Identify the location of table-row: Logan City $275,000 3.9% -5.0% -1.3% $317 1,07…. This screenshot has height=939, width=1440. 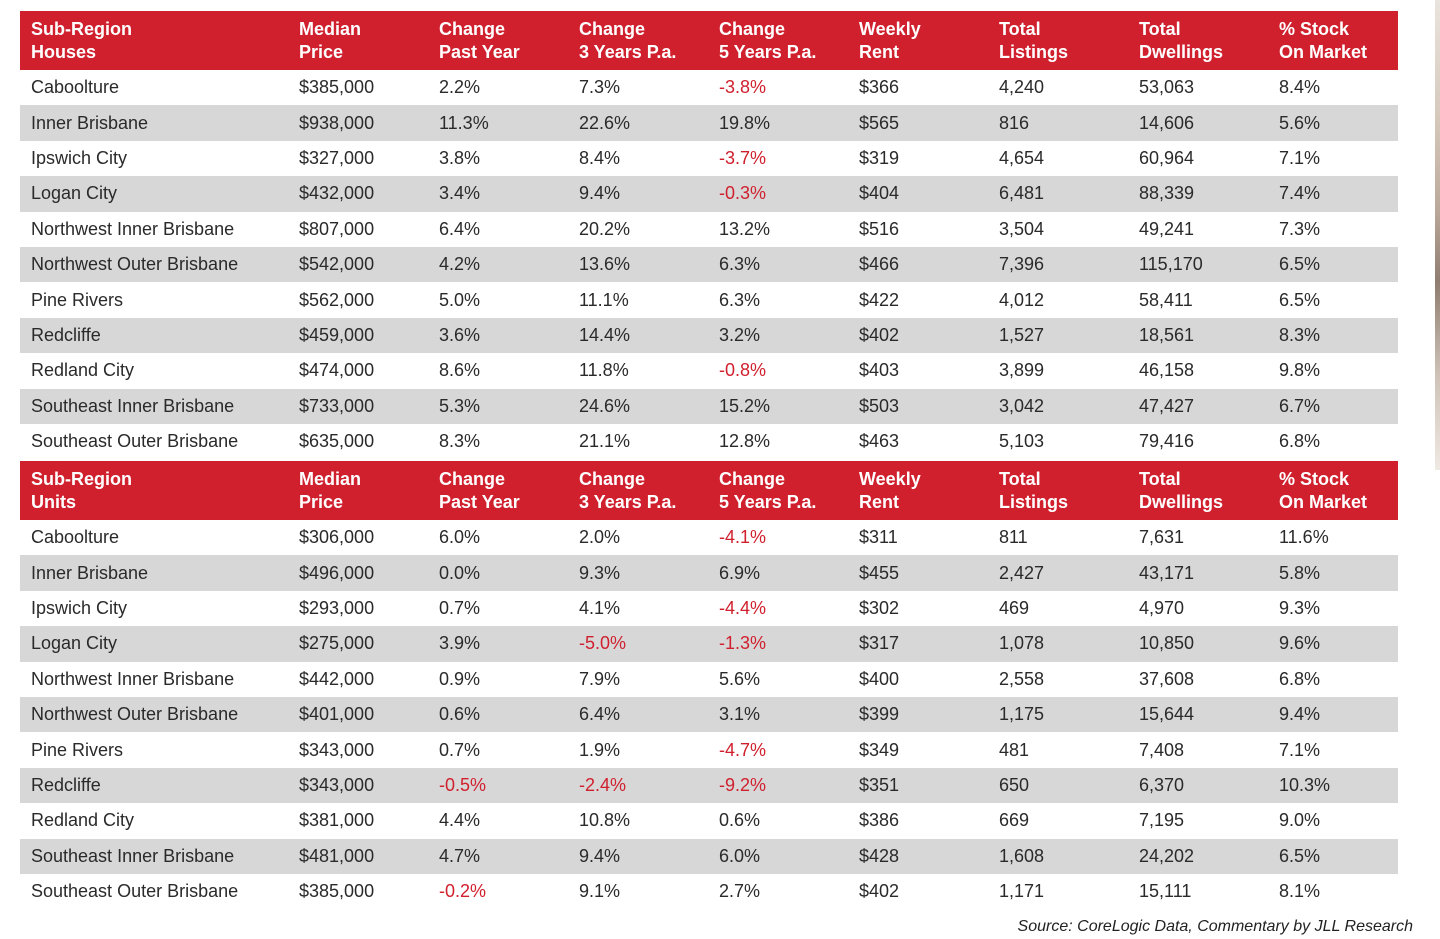
(709, 644).